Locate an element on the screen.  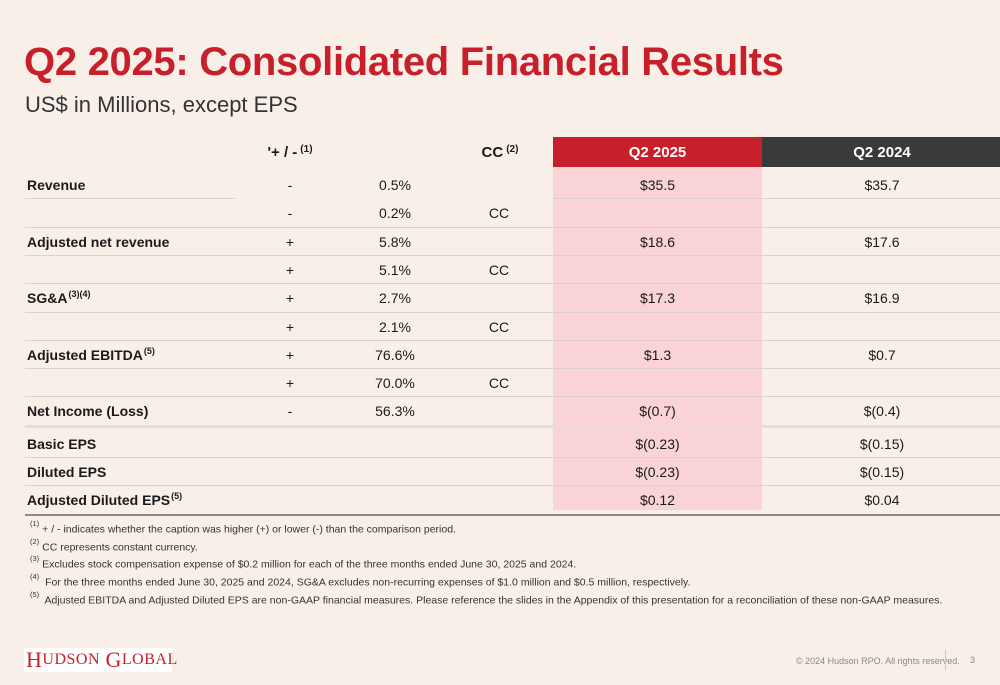
row-label: Diluted EPS is located at coordinates (67, 472).